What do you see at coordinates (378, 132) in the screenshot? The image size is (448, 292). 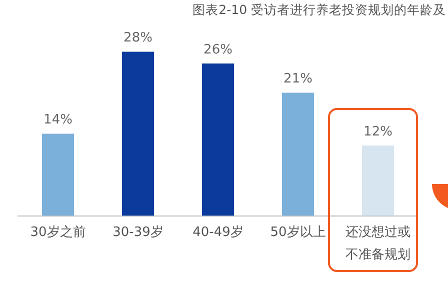 I see `data-label: 12%` at bounding box center [378, 132].